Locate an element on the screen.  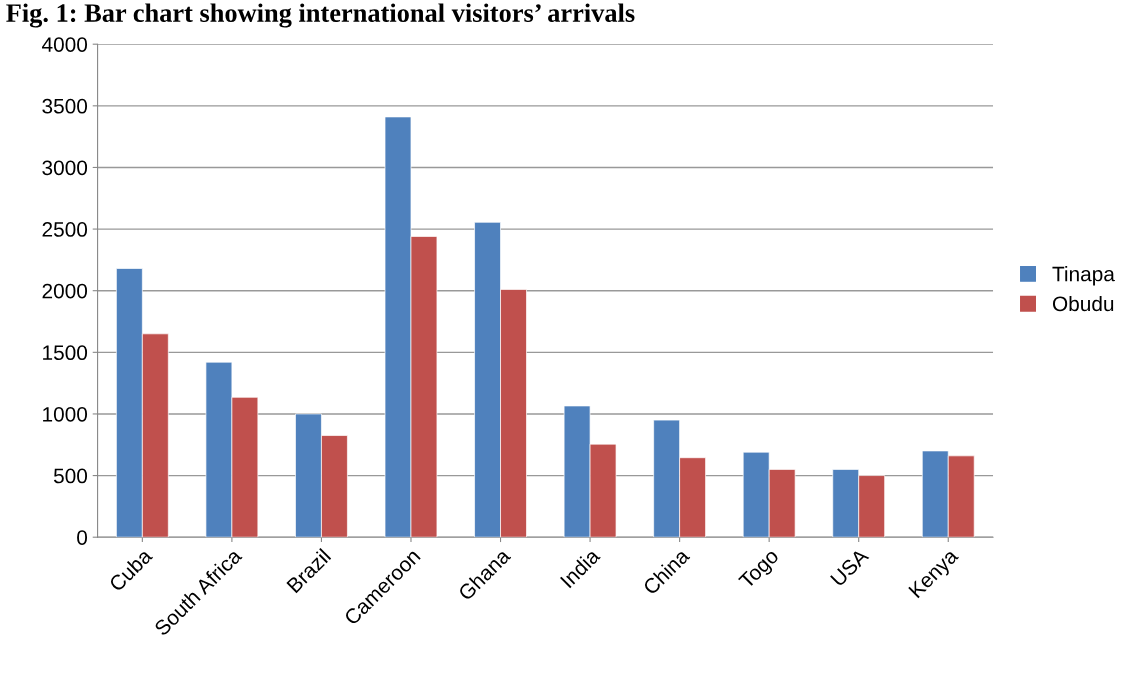
y-tick-label: 4000 is located at coordinates (65, 44).